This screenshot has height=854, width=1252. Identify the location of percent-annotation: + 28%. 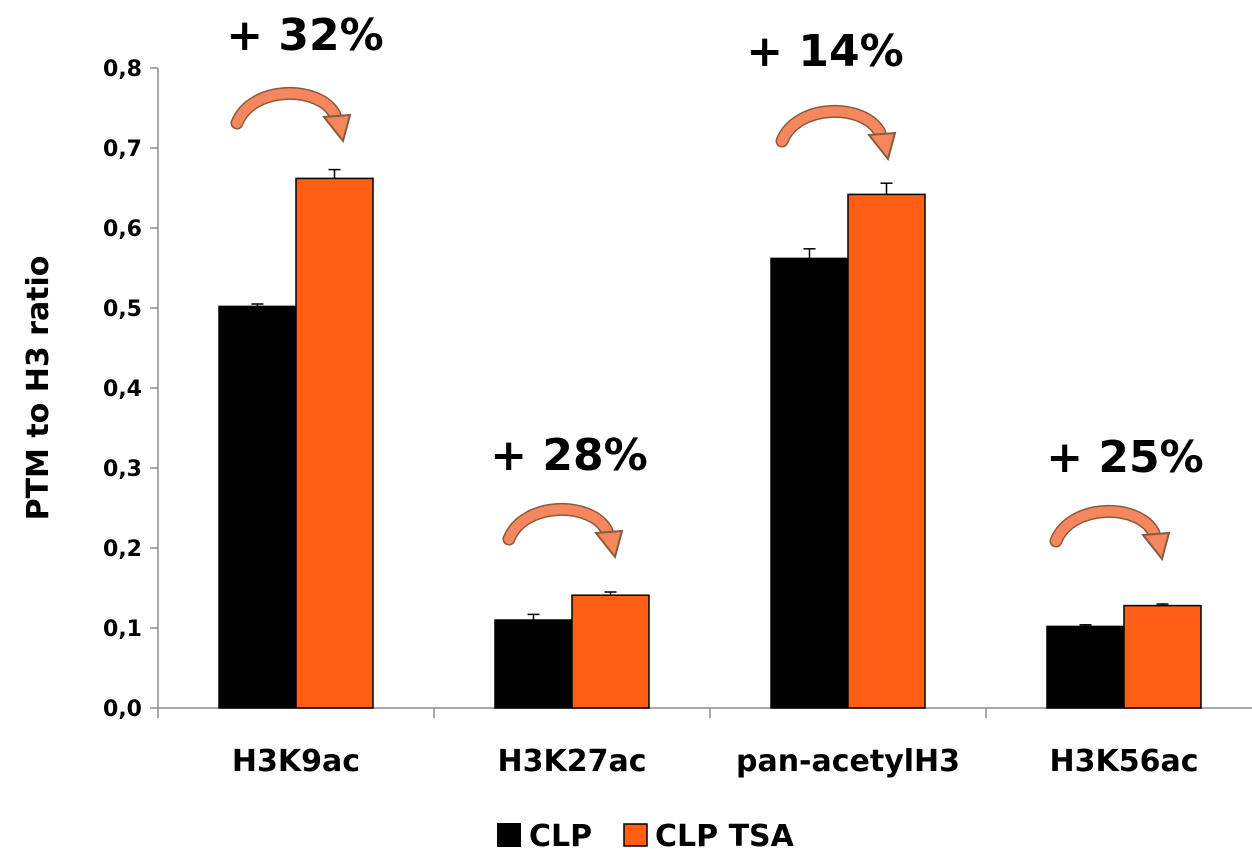
(569, 455).